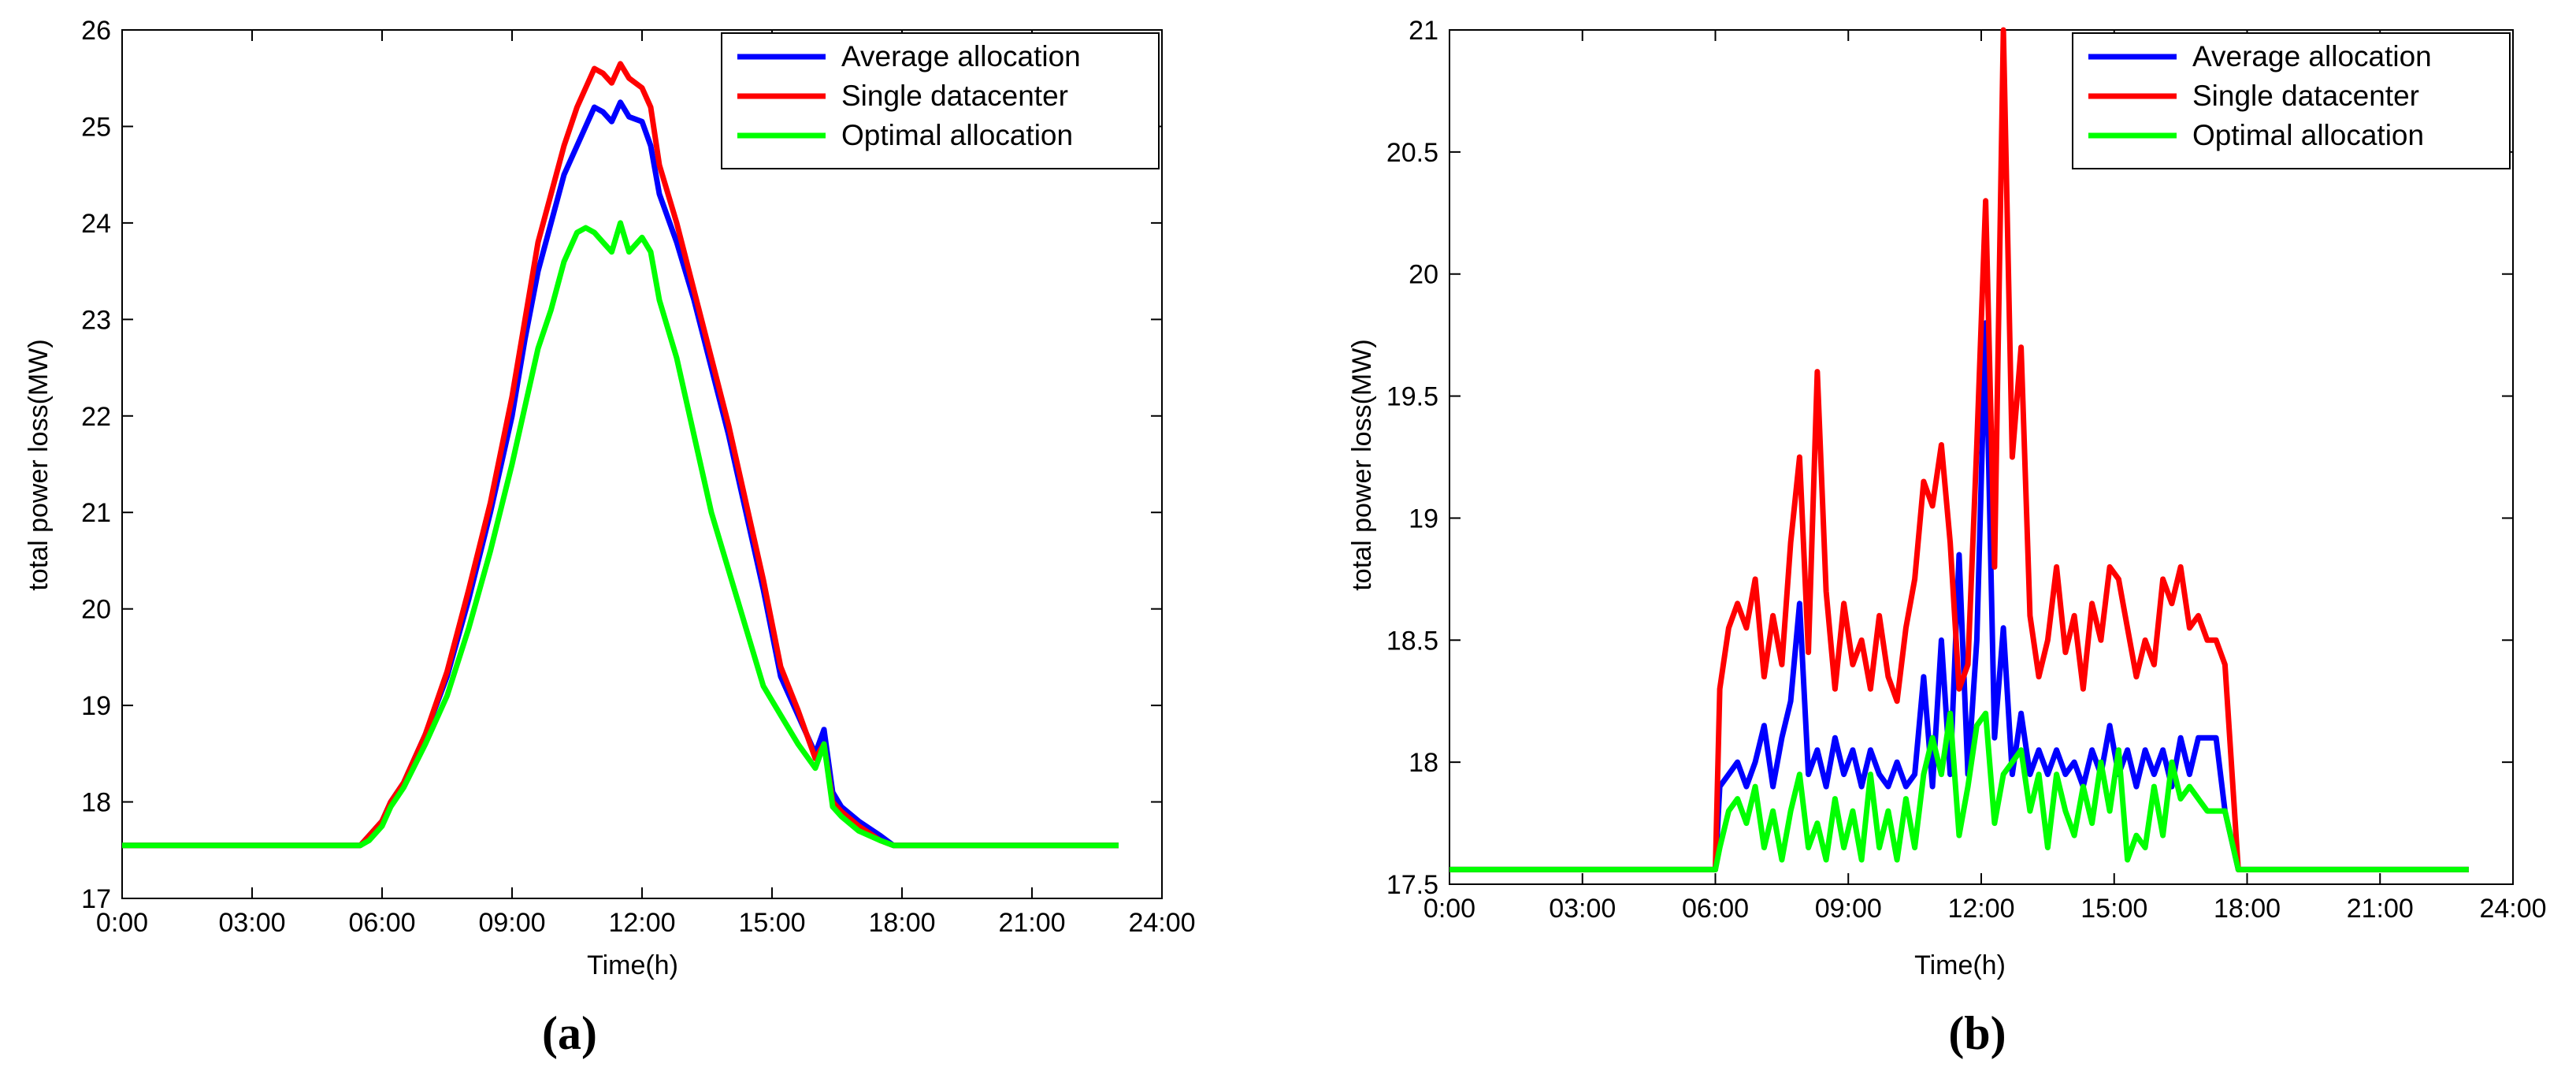 This screenshot has height=1071, width=2576. I want to click on panel-b-legend-label-average-allocation: Average allocation, so click(2312, 57).